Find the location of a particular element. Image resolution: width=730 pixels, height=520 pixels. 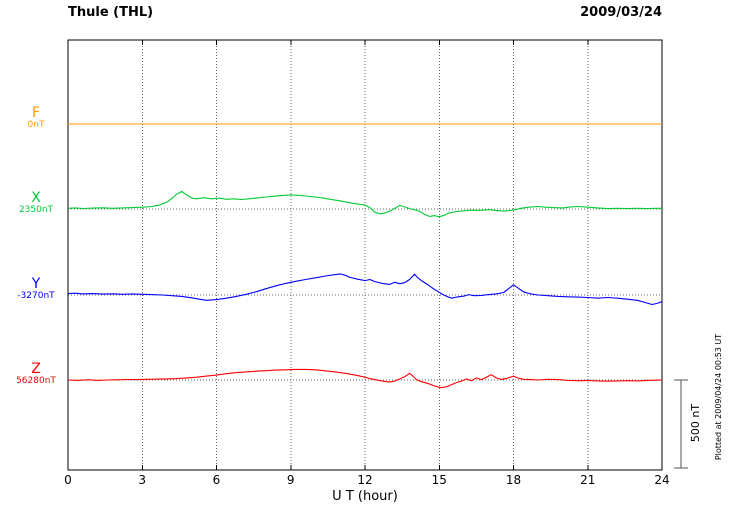

x-tick-label: 0 is located at coordinates (68, 480).